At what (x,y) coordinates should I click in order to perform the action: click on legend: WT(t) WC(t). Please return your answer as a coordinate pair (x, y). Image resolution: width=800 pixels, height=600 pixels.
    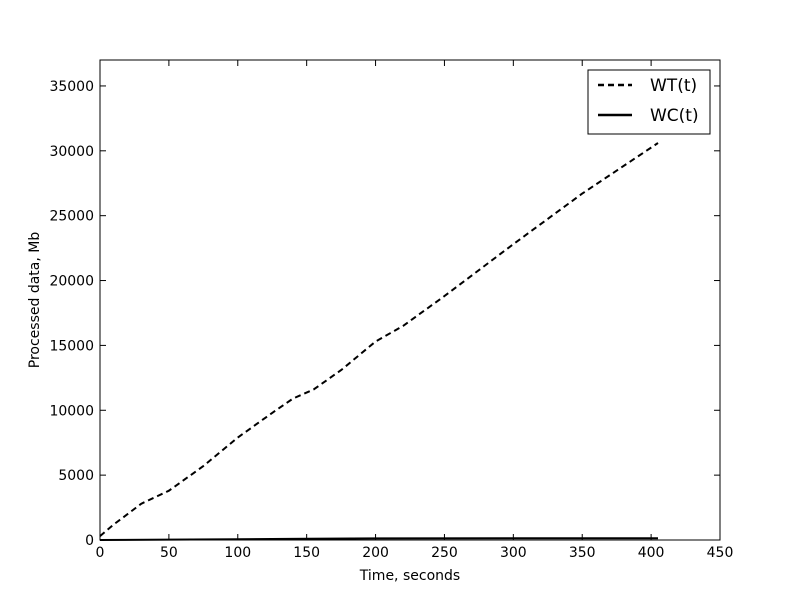
    Looking at the image, I should click on (649, 102).